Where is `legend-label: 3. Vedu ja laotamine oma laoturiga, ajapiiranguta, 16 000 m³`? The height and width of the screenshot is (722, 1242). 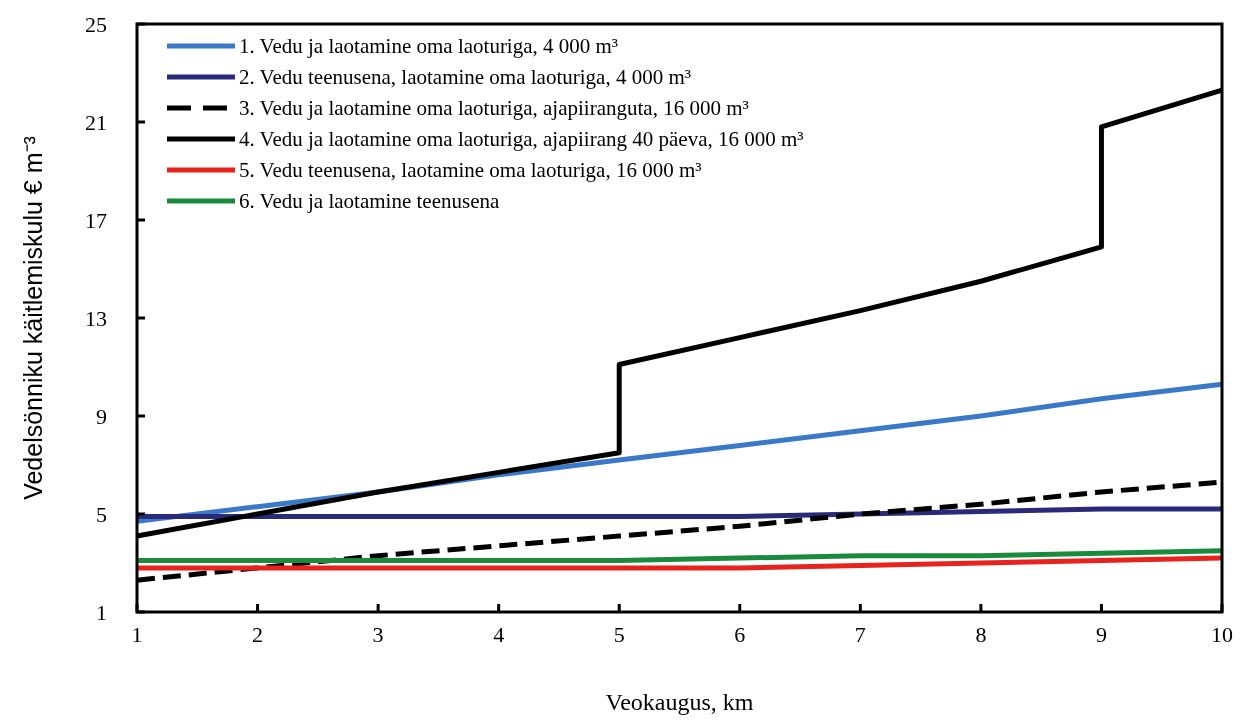
legend-label: 3. Vedu ja laotamine oma laoturiga, ajapiiranguta, 16 000 m³ is located at coordinates (494, 108).